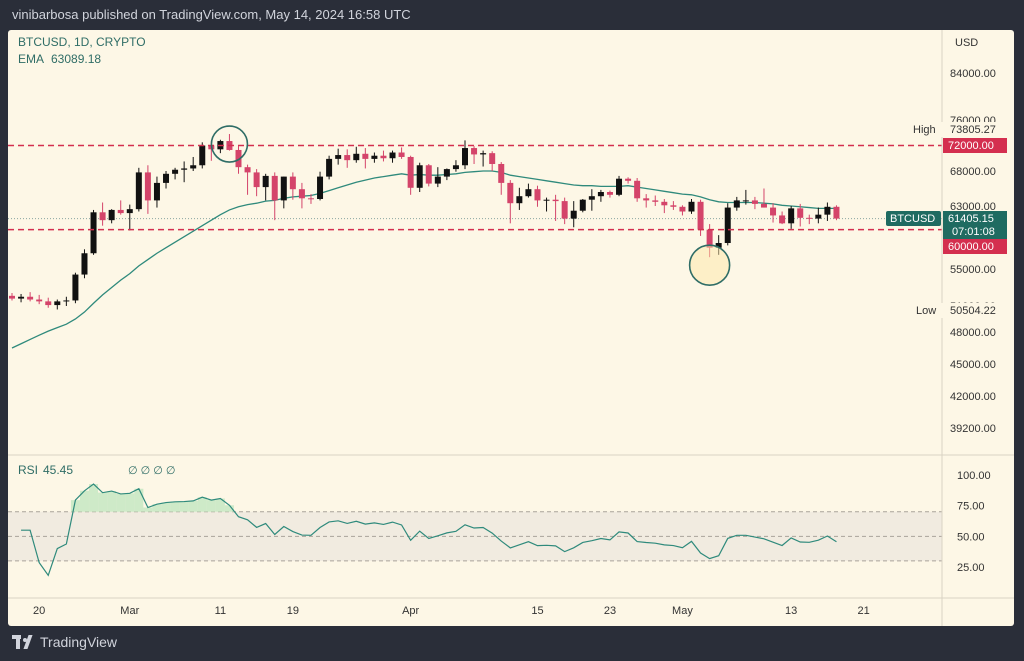 This screenshot has height=661, width=1024. What do you see at coordinates (39, 611) in the screenshot?
I see `time-tick-label: 20` at bounding box center [39, 611].